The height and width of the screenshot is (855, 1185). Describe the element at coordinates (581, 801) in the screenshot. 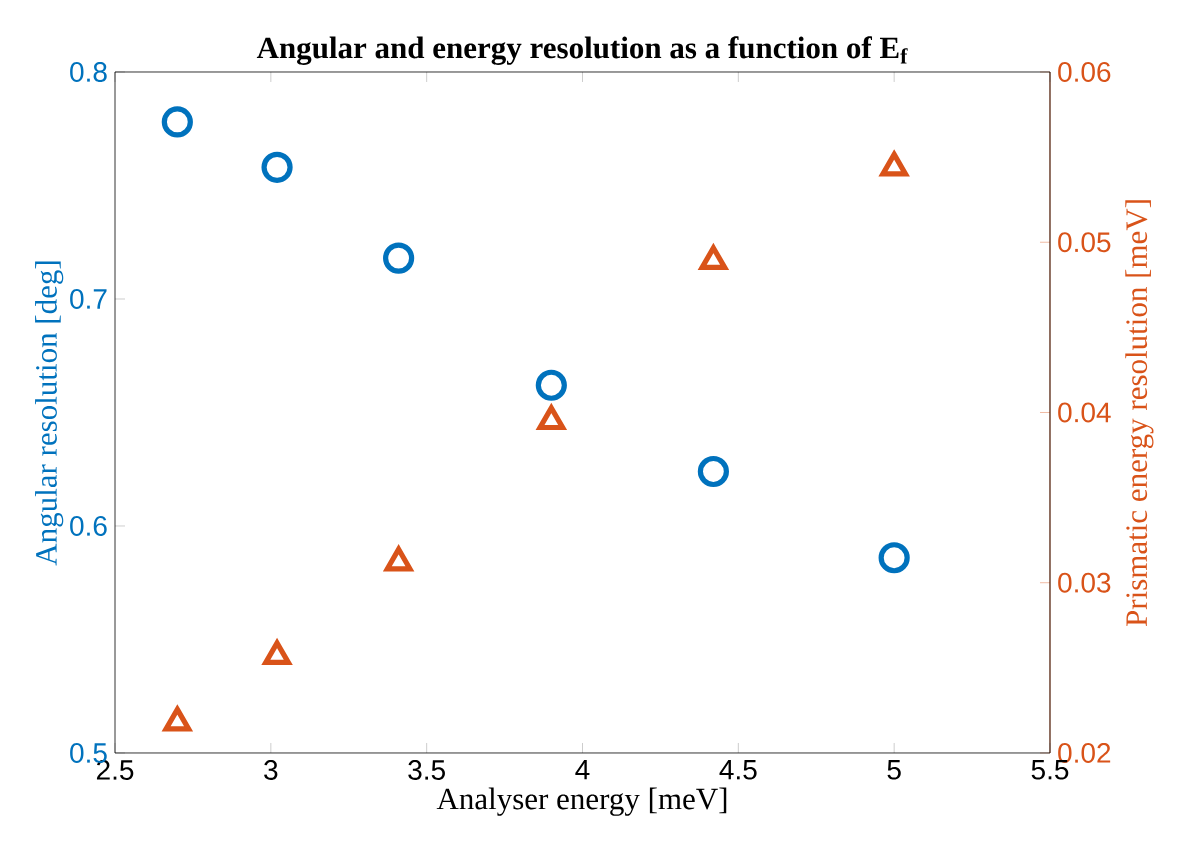

I see `x-axis-title: Analyser energy [meV]` at that location.